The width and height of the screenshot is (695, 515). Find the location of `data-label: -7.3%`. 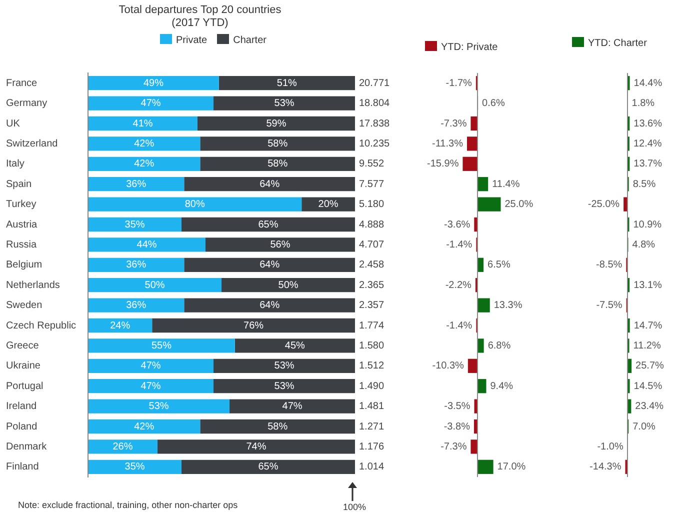

data-label: -7.3% is located at coordinates (453, 124).